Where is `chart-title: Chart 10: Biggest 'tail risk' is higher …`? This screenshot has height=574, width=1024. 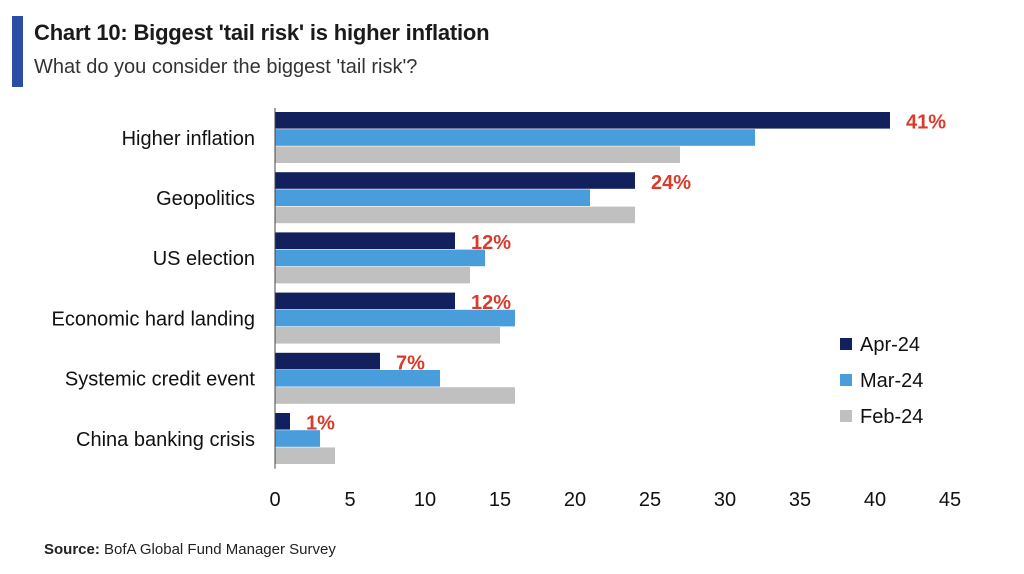
chart-title: Chart 10: Biggest 'tail risk' is higher … is located at coordinates (262, 32).